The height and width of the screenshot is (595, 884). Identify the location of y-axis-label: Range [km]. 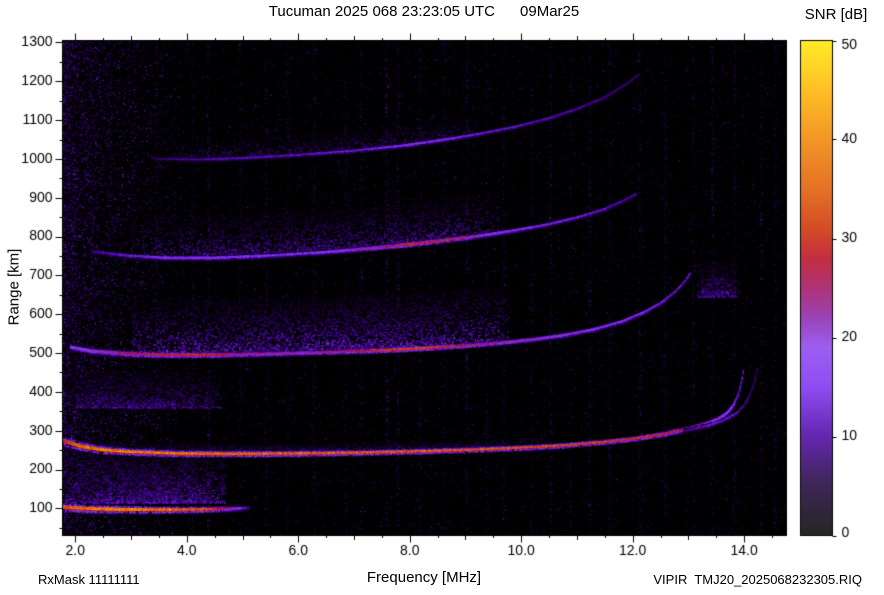
(14, 287).